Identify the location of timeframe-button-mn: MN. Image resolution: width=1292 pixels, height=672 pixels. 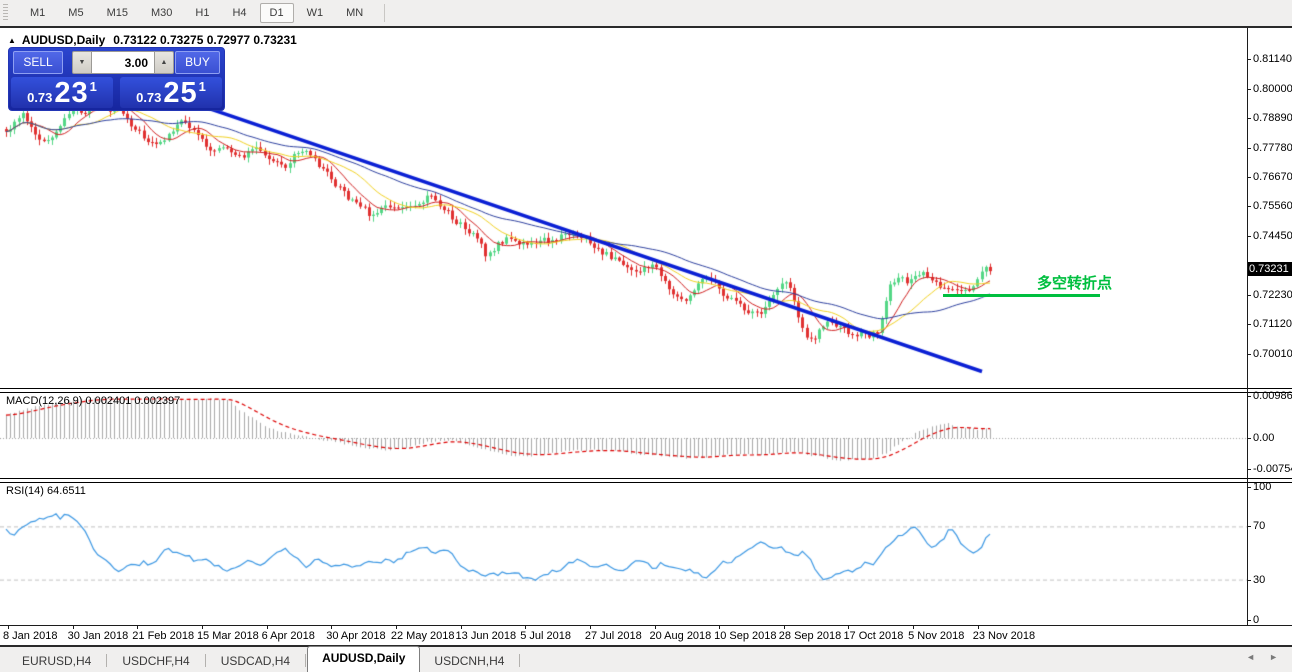
(355, 13).